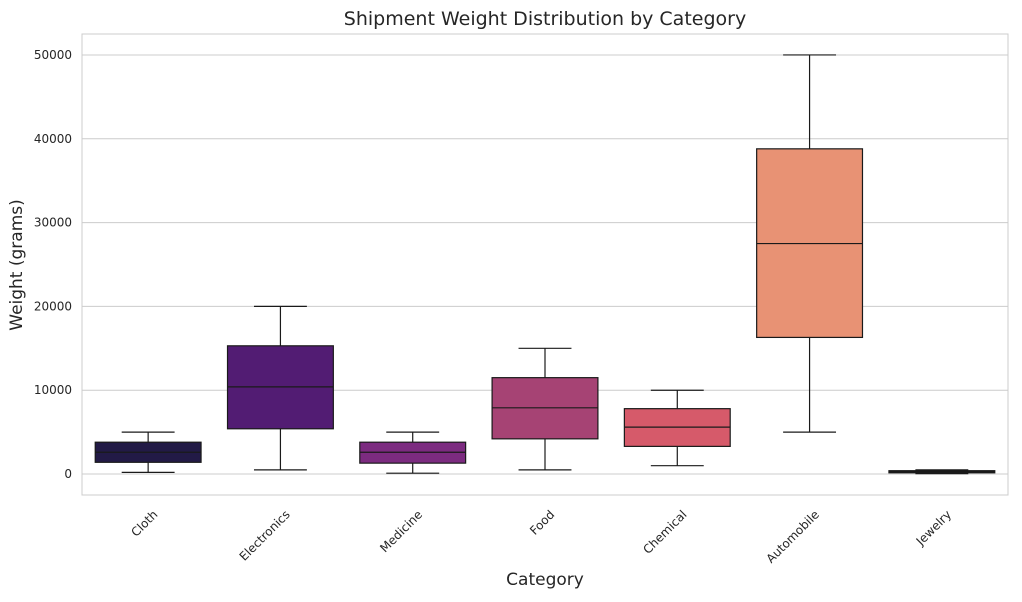  What do you see at coordinates (53, 306) in the screenshot?
I see `y-tick-label: 20000` at bounding box center [53, 306].